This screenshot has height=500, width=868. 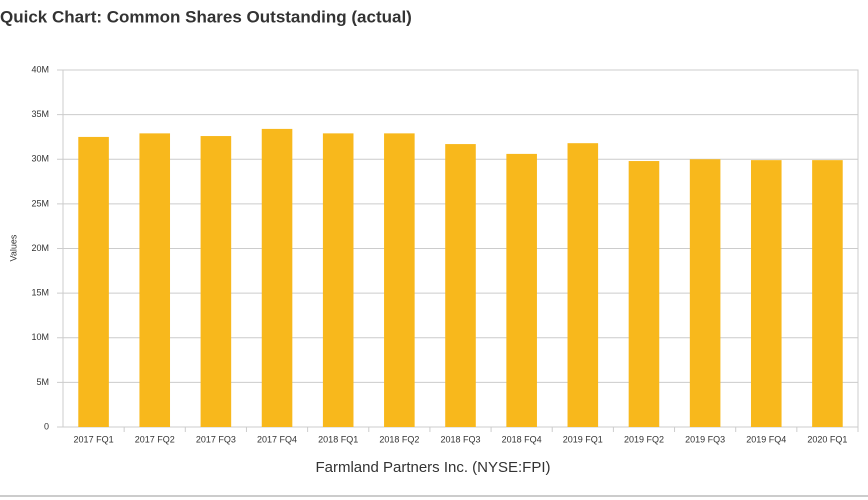 I want to click on x-tick-label: 2019 FQ3, so click(x=705, y=439).